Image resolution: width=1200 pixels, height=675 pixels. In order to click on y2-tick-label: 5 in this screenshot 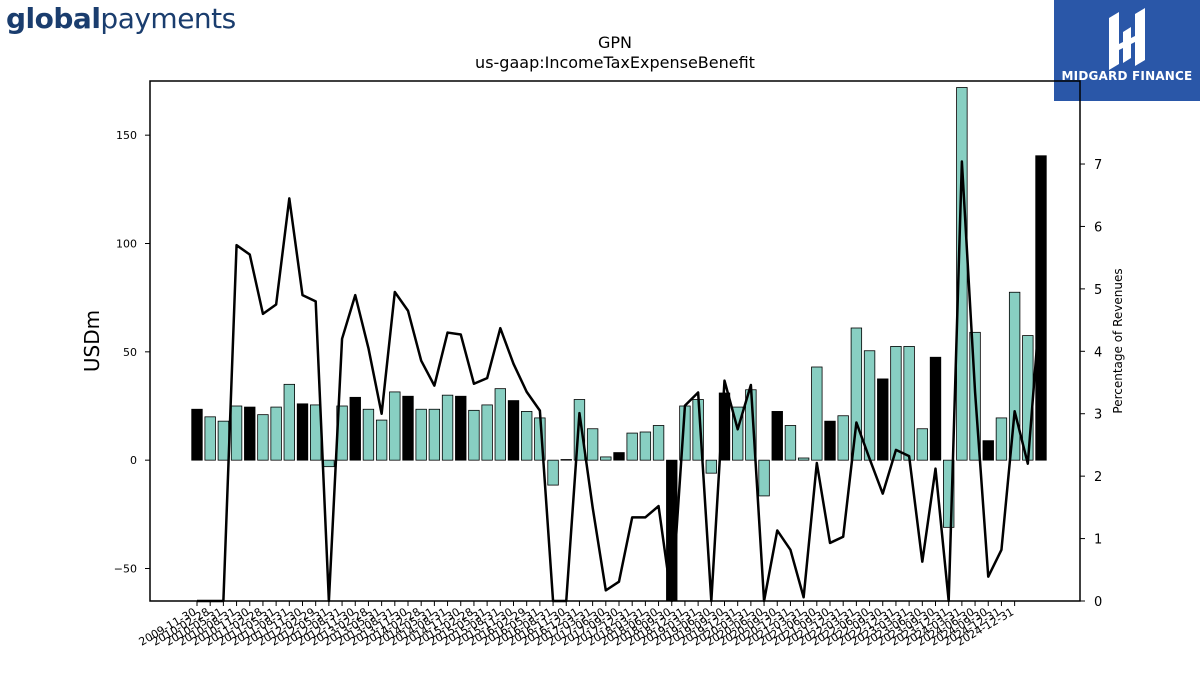, I will do `click(1098, 290)`.